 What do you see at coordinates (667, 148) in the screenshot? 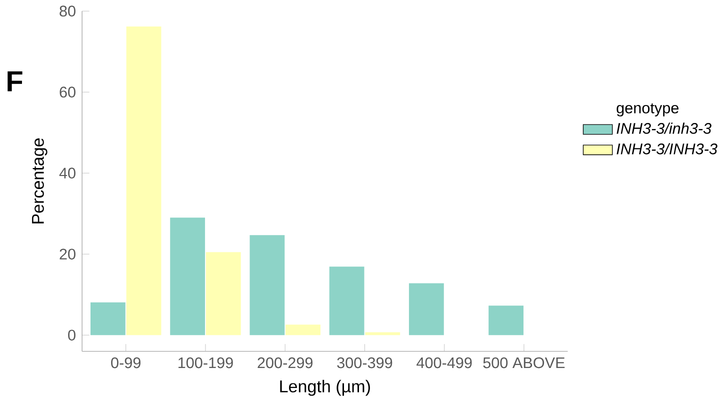
I see `legend-label: INH3-3/INH3-3` at bounding box center [667, 148].